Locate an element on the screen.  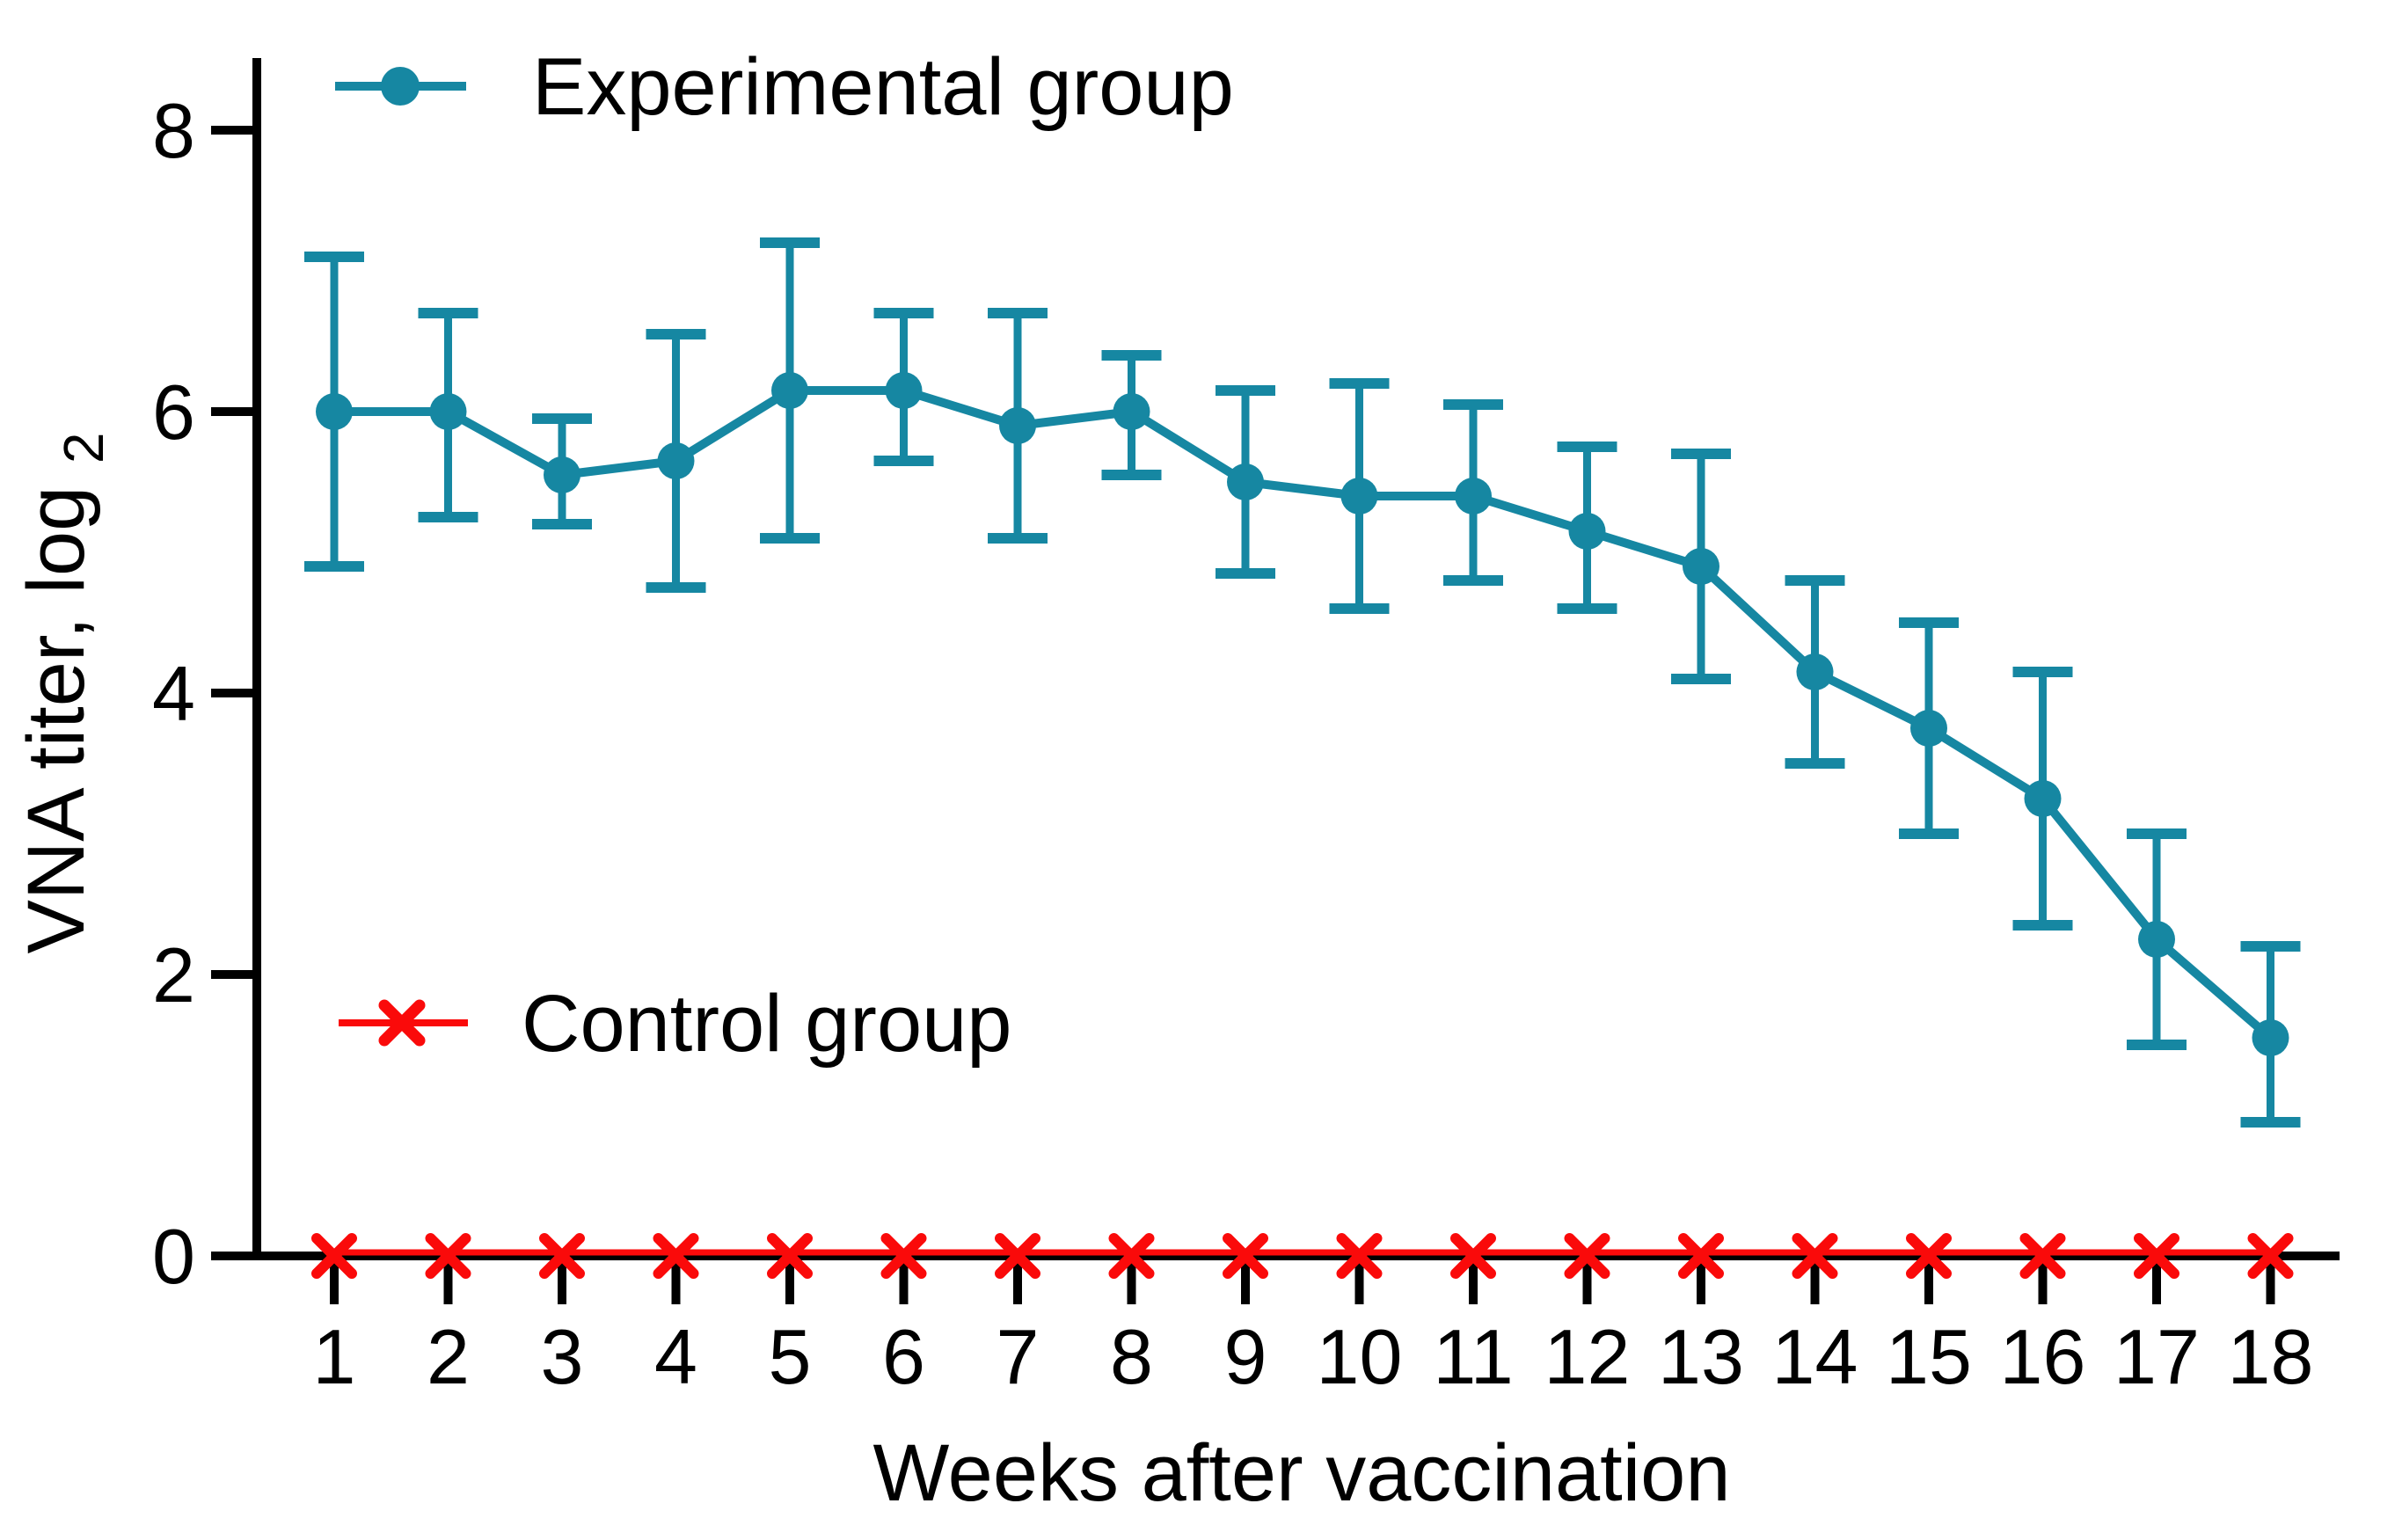
control-point-week-6-x-marker-icon is located at coordinates (904, 1256).